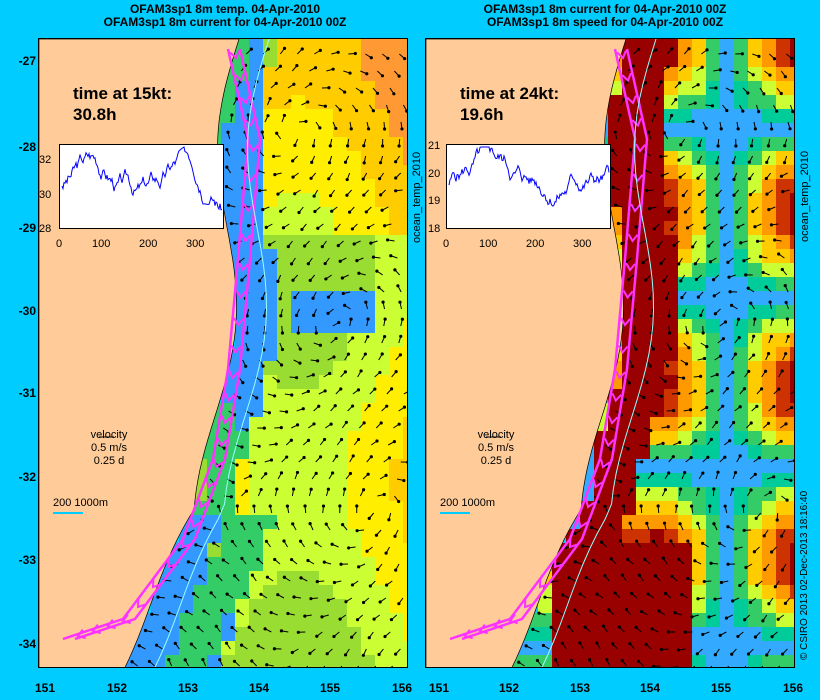 The height and width of the screenshot is (700, 820). What do you see at coordinates (27, 477) in the screenshot?
I see `y-axis-label: -32` at bounding box center [27, 477].